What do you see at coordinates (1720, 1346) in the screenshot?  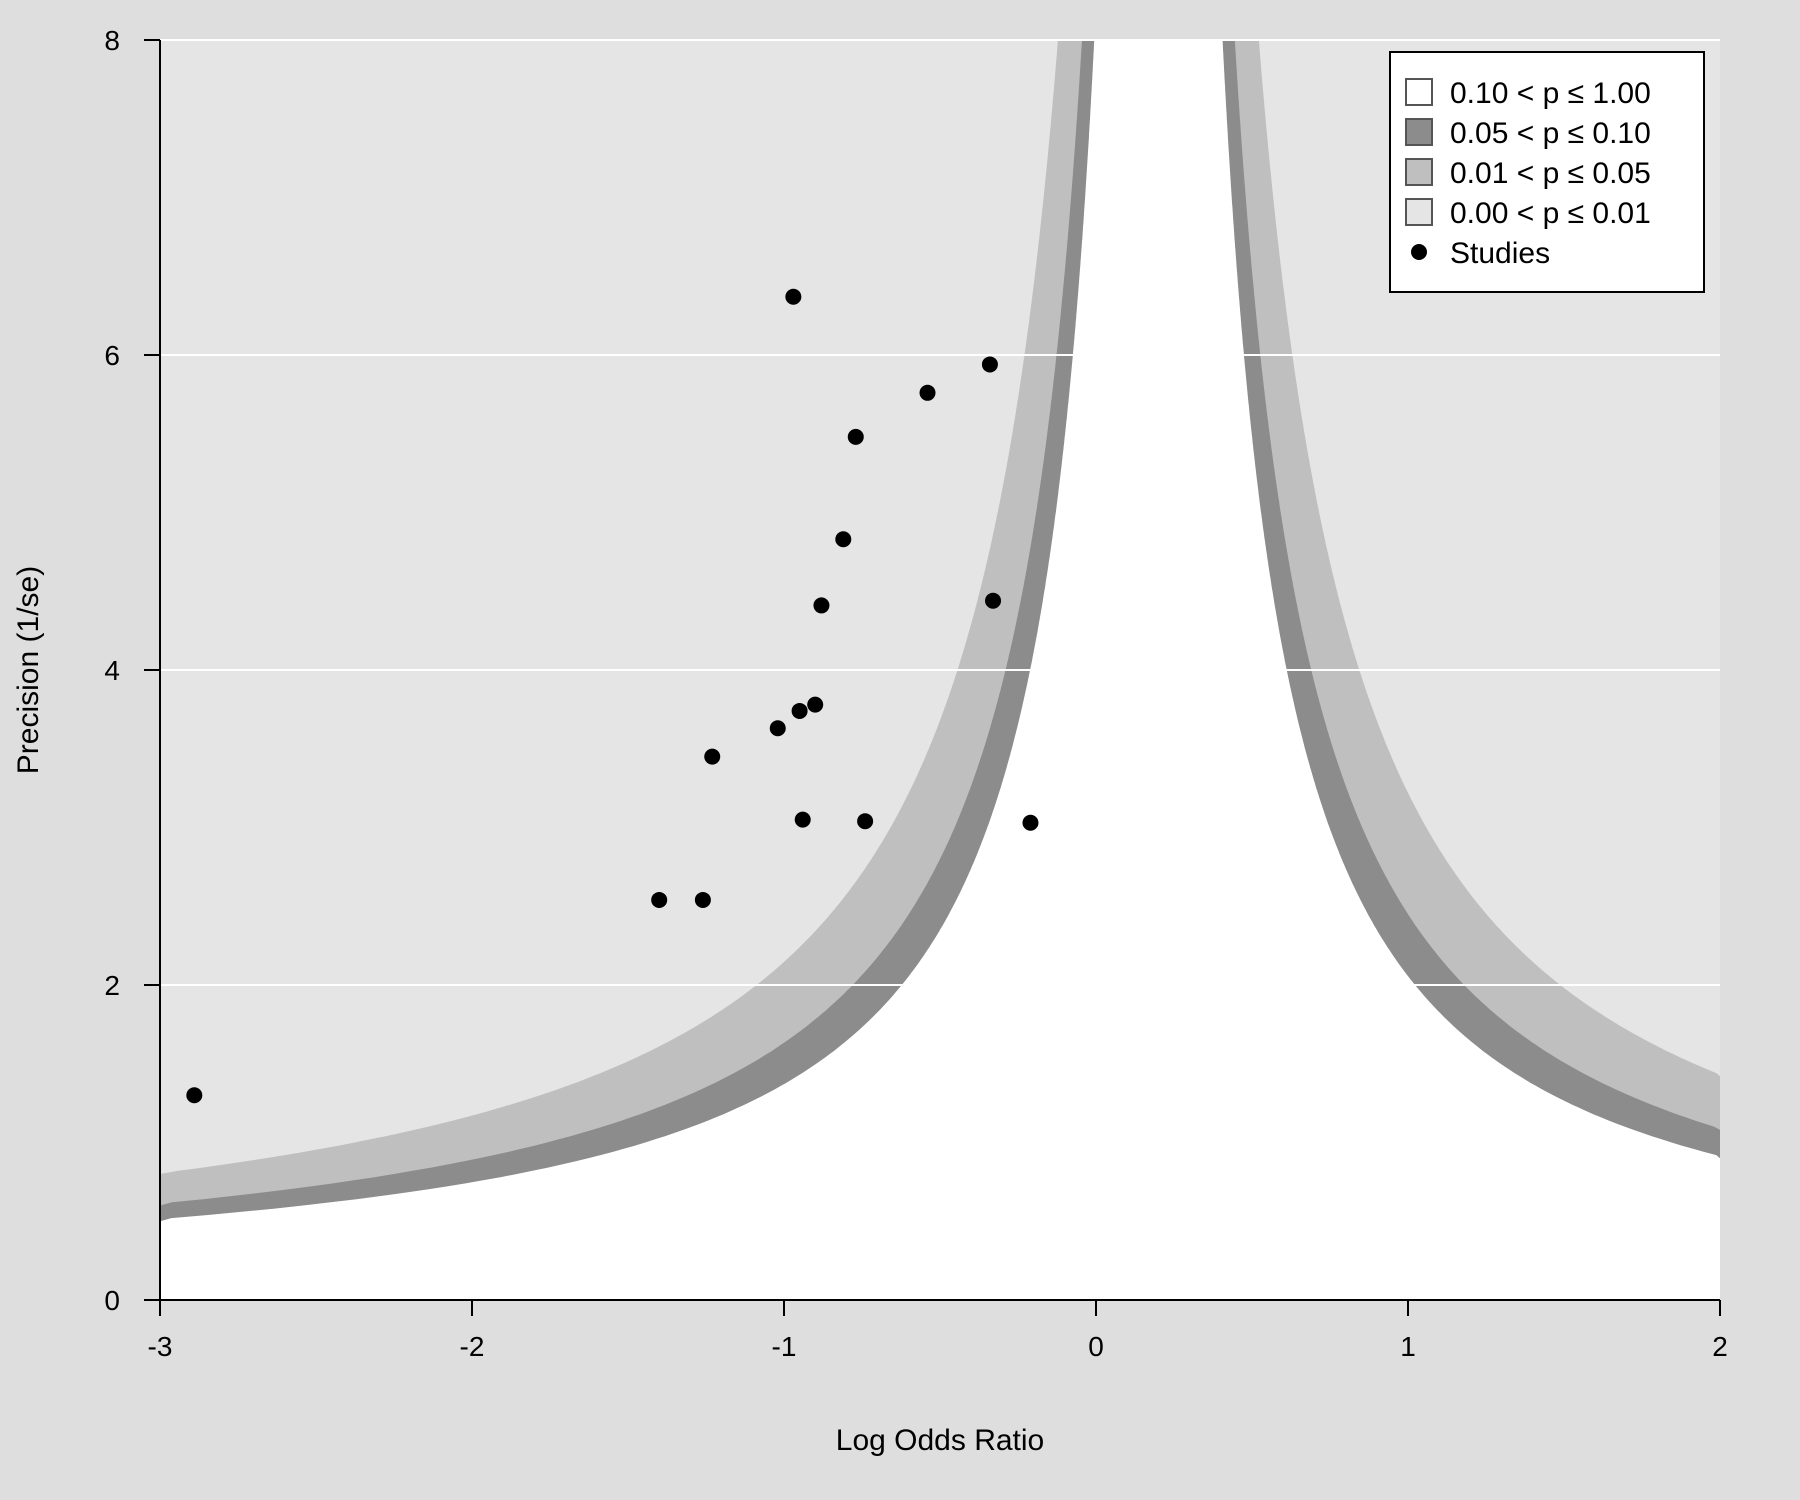 I see `x-tick-label: 2` at bounding box center [1720, 1346].